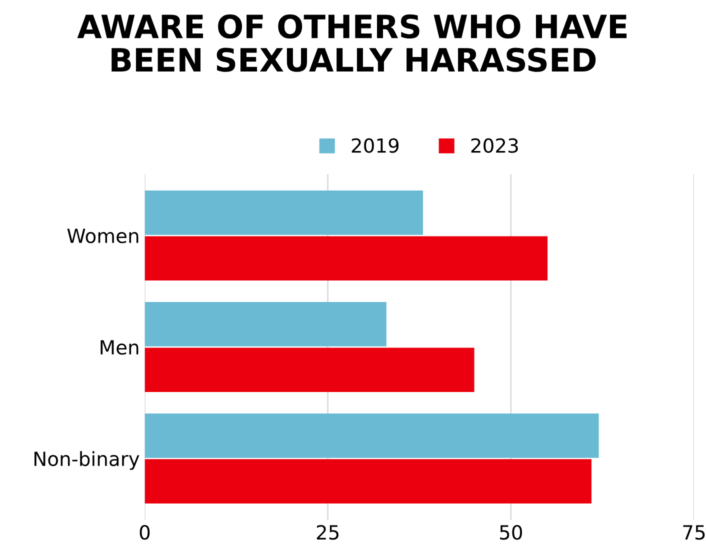 This screenshot has width=706, height=553. Describe the element at coordinates (102, 236) in the screenshot. I see `y-tick-label: Women` at that location.